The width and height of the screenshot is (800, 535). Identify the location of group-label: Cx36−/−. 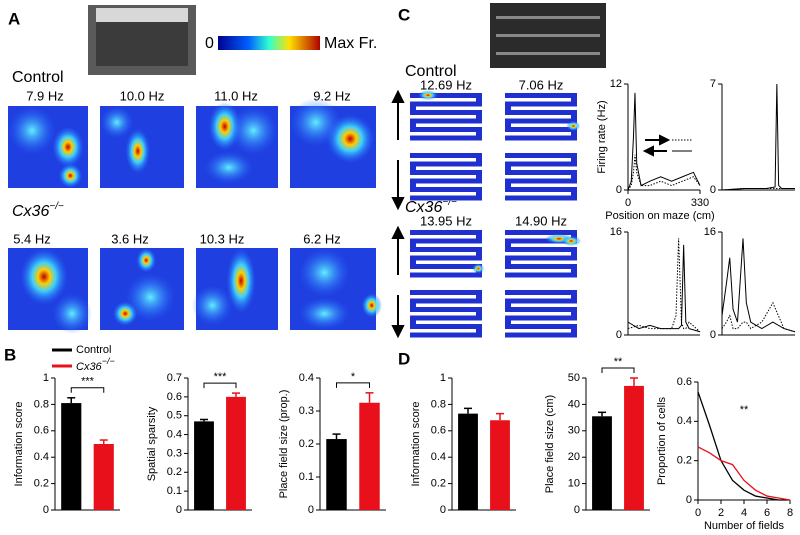
(38, 211).